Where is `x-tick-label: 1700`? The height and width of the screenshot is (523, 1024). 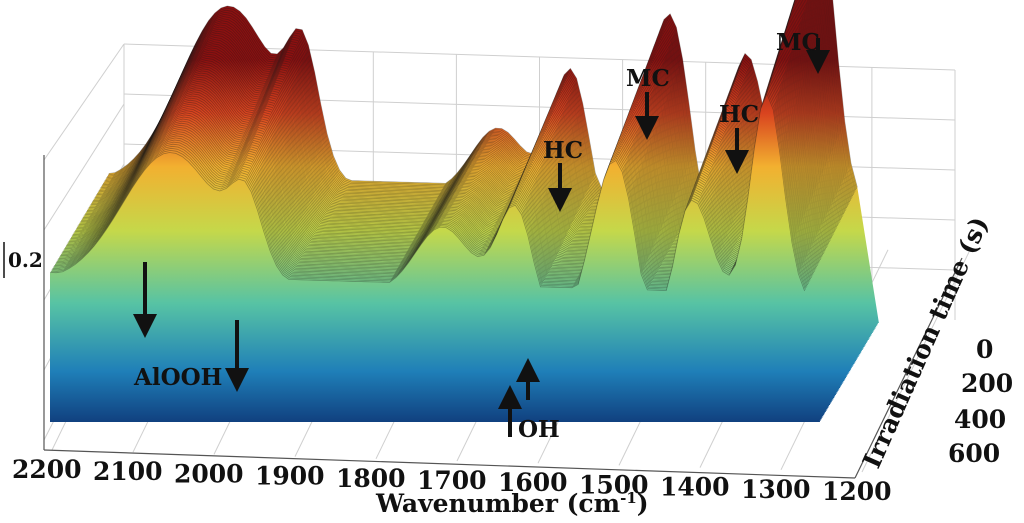
x-tick-label: 1700 is located at coordinates (452, 480).